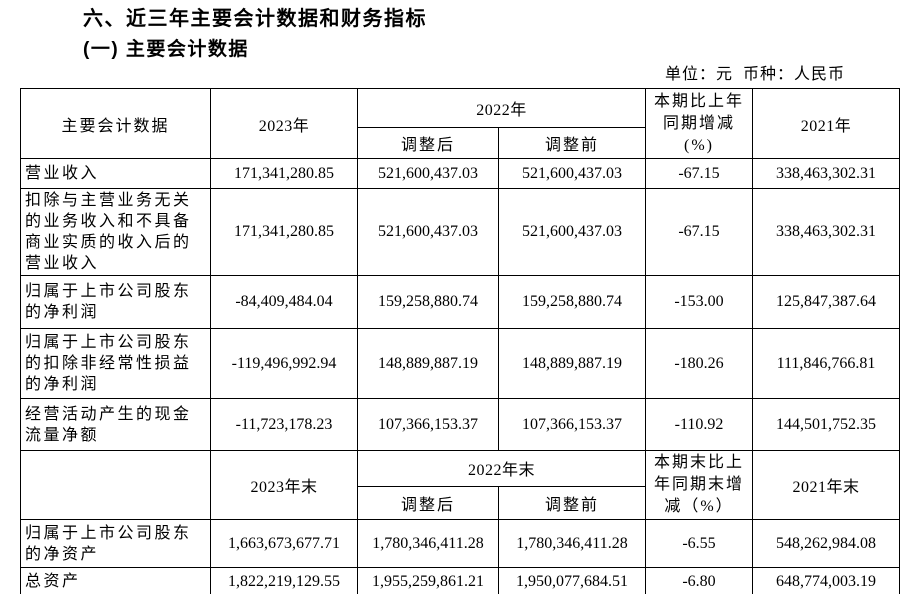 This screenshot has width=922, height=594. What do you see at coordinates (501, 108) in the screenshot?
I see `column-header-2022-group: 2022年` at bounding box center [501, 108].